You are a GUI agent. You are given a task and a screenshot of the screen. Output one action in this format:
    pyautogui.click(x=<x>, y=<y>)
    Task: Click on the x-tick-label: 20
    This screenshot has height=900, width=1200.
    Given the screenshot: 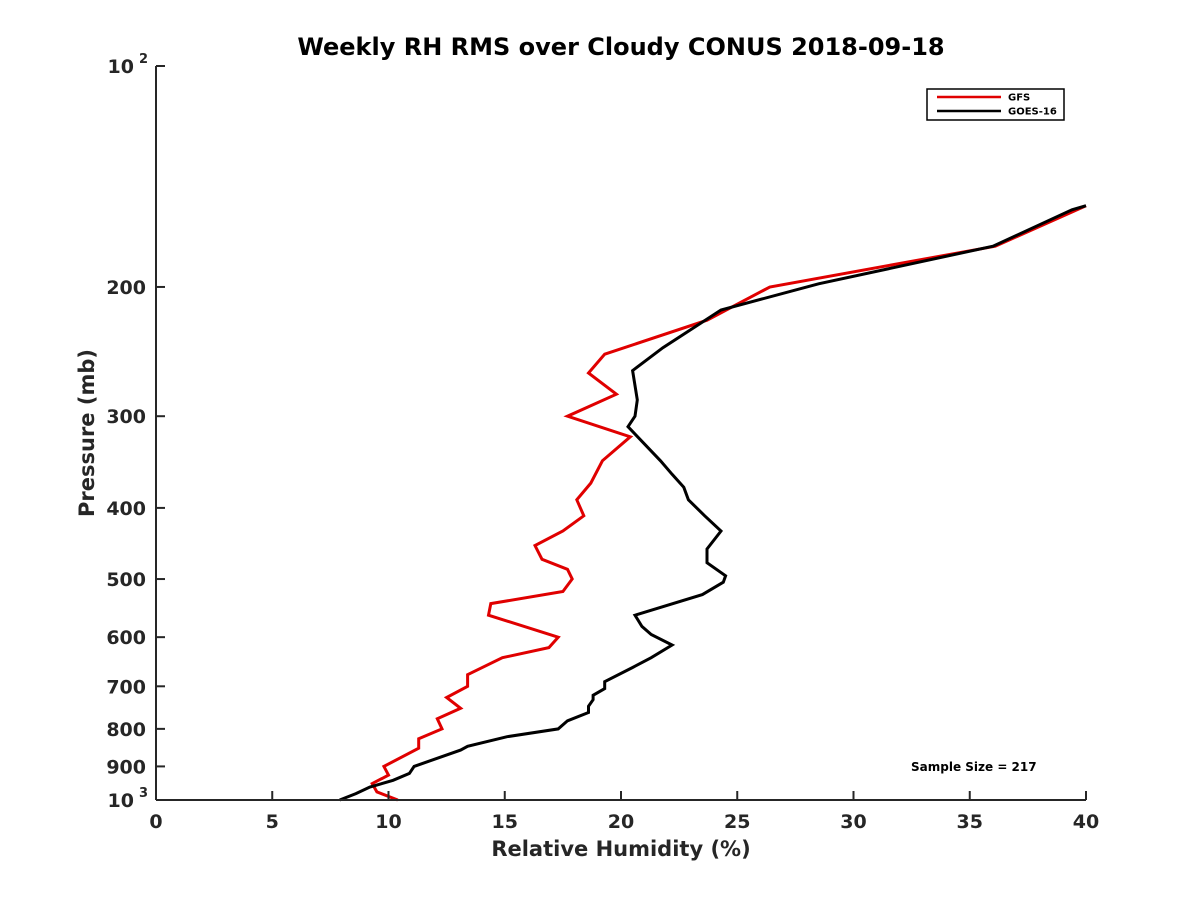 What is the action you would take?
    pyautogui.click(x=621, y=822)
    